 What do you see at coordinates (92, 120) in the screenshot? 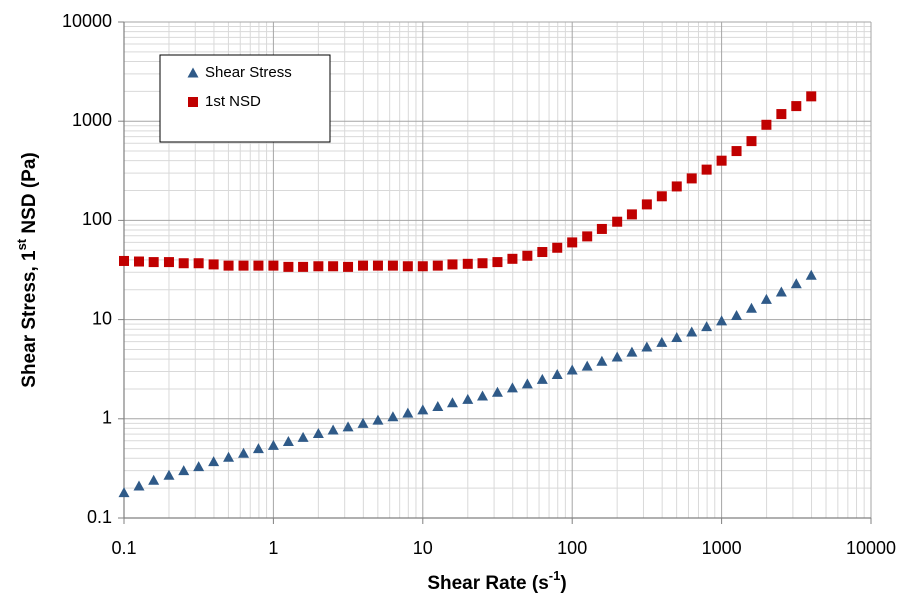
I see `y-tick-label: 1000` at bounding box center [92, 120].